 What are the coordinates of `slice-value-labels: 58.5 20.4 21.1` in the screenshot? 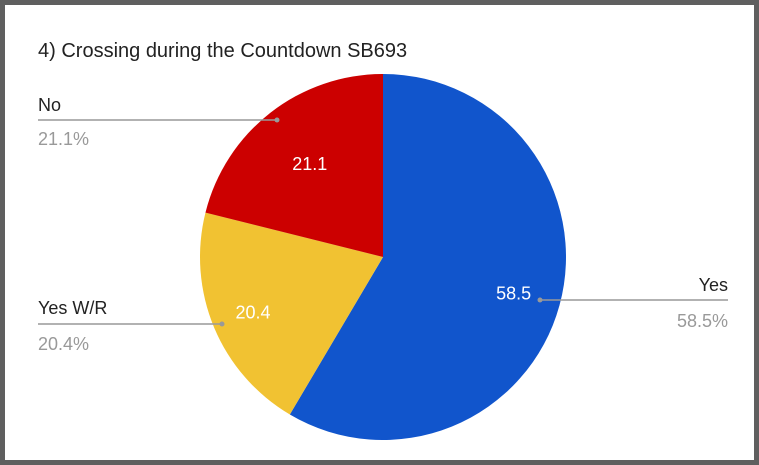 It's located at (383, 238).